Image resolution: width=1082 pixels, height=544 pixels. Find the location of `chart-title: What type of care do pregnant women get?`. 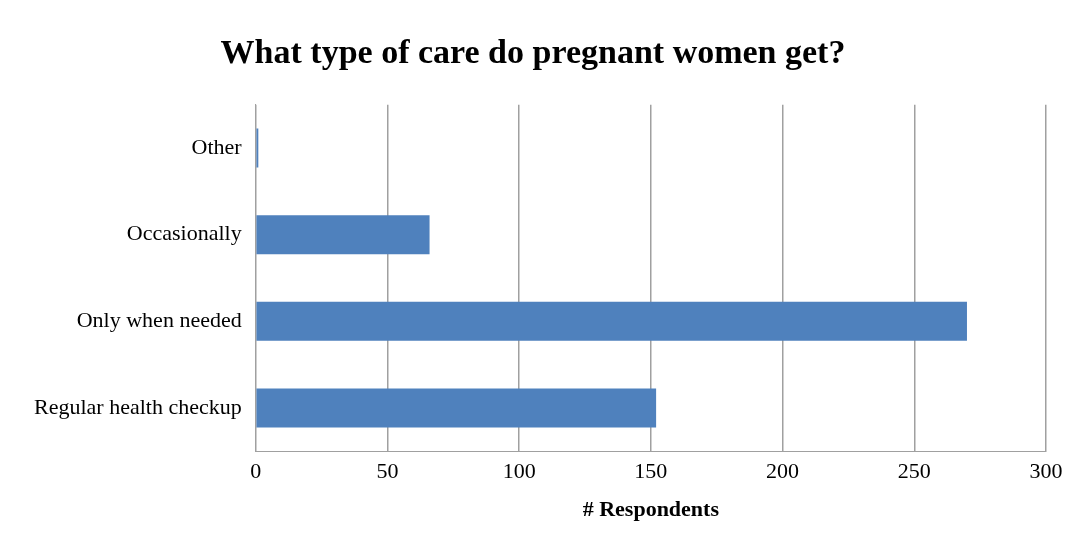

chart-title: What type of care do pregnant women get? is located at coordinates (533, 52).